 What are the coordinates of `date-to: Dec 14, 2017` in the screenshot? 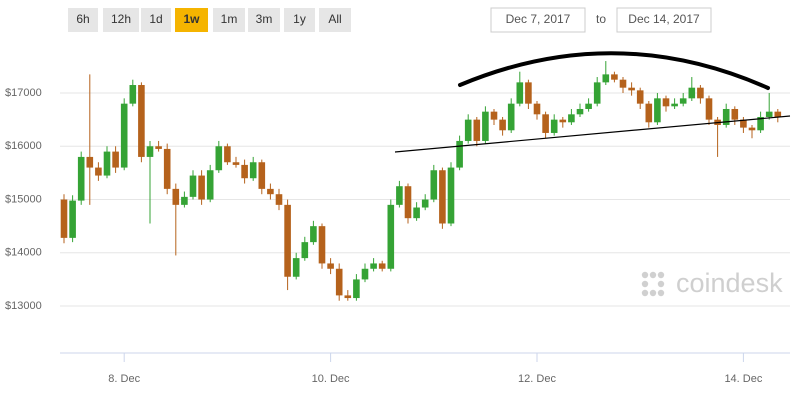 It's located at (664, 19).